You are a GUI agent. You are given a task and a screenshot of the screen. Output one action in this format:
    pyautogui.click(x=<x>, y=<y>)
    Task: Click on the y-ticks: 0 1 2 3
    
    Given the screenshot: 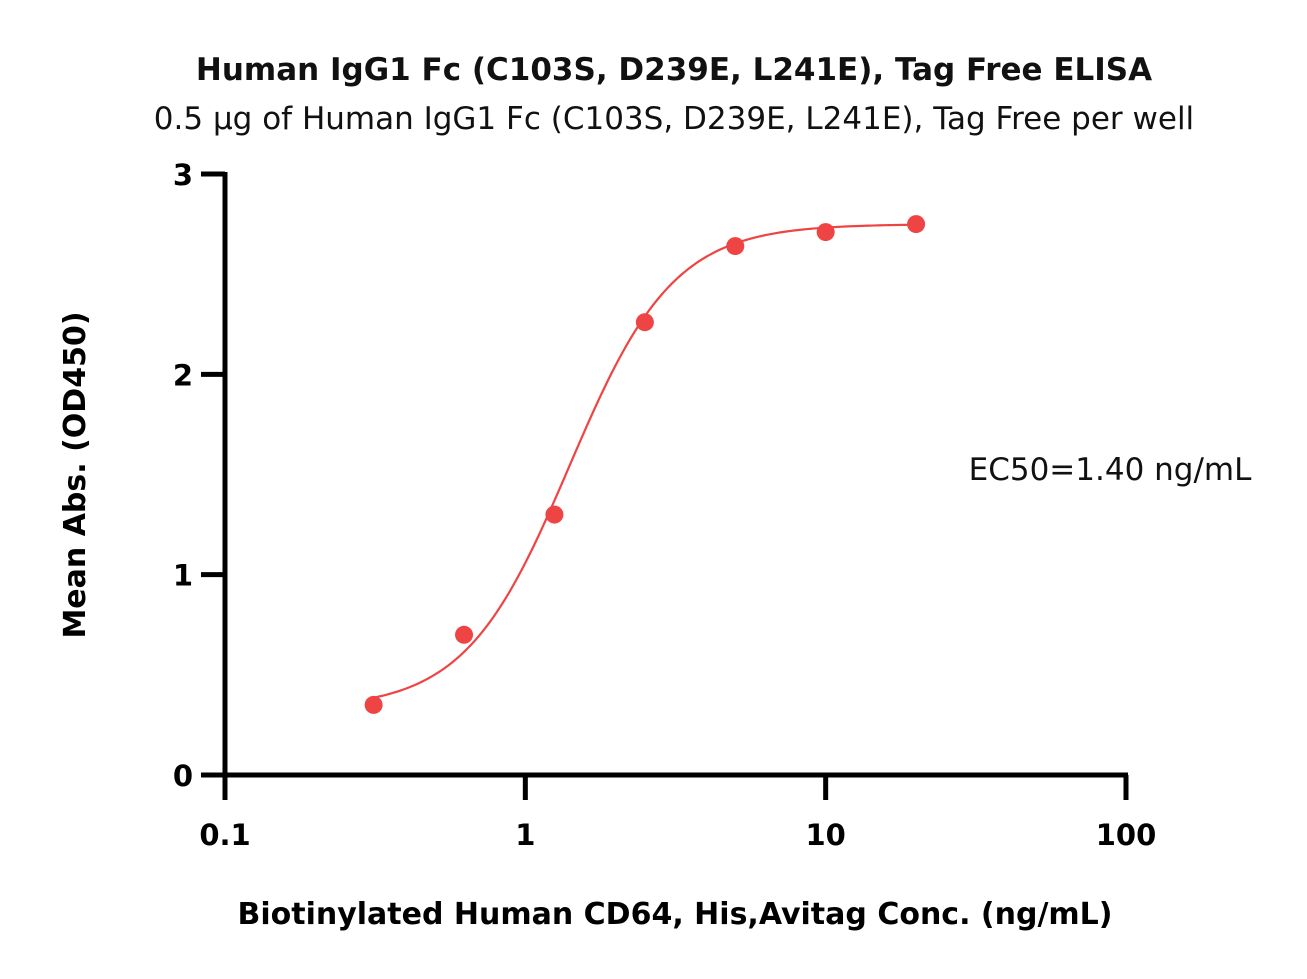 What is the action you would take?
    pyautogui.click(x=199, y=475)
    